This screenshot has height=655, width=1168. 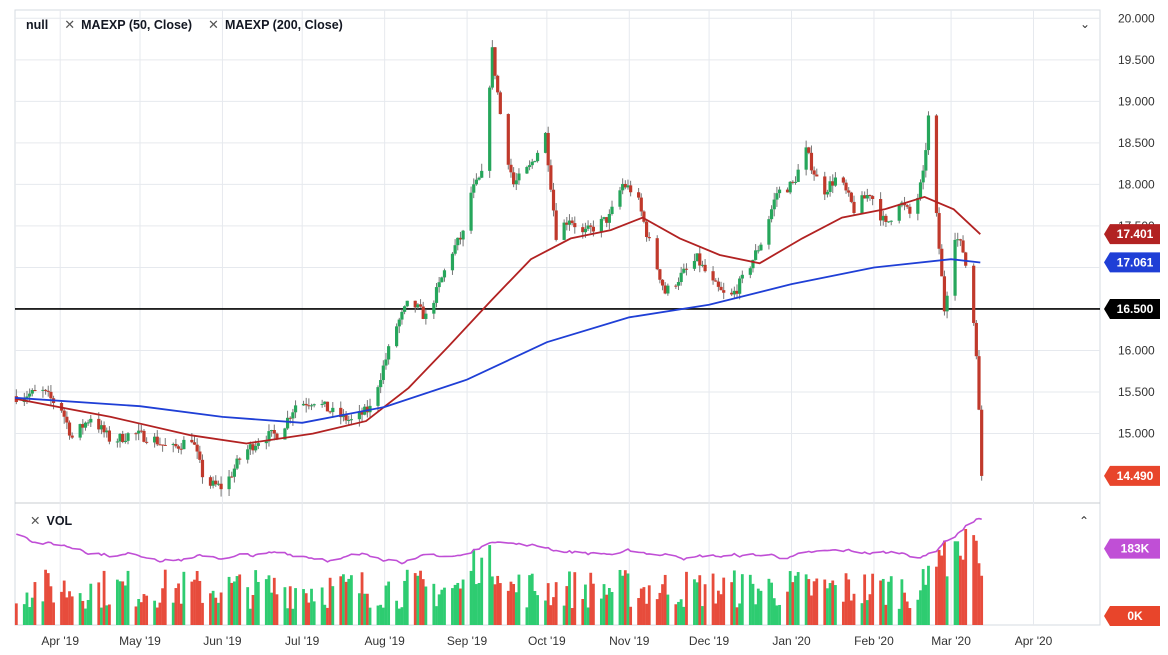 What do you see at coordinates (275, 24) in the screenshot?
I see `legend-ma200: ✕ MAEXP (200, Close)` at bounding box center [275, 24].